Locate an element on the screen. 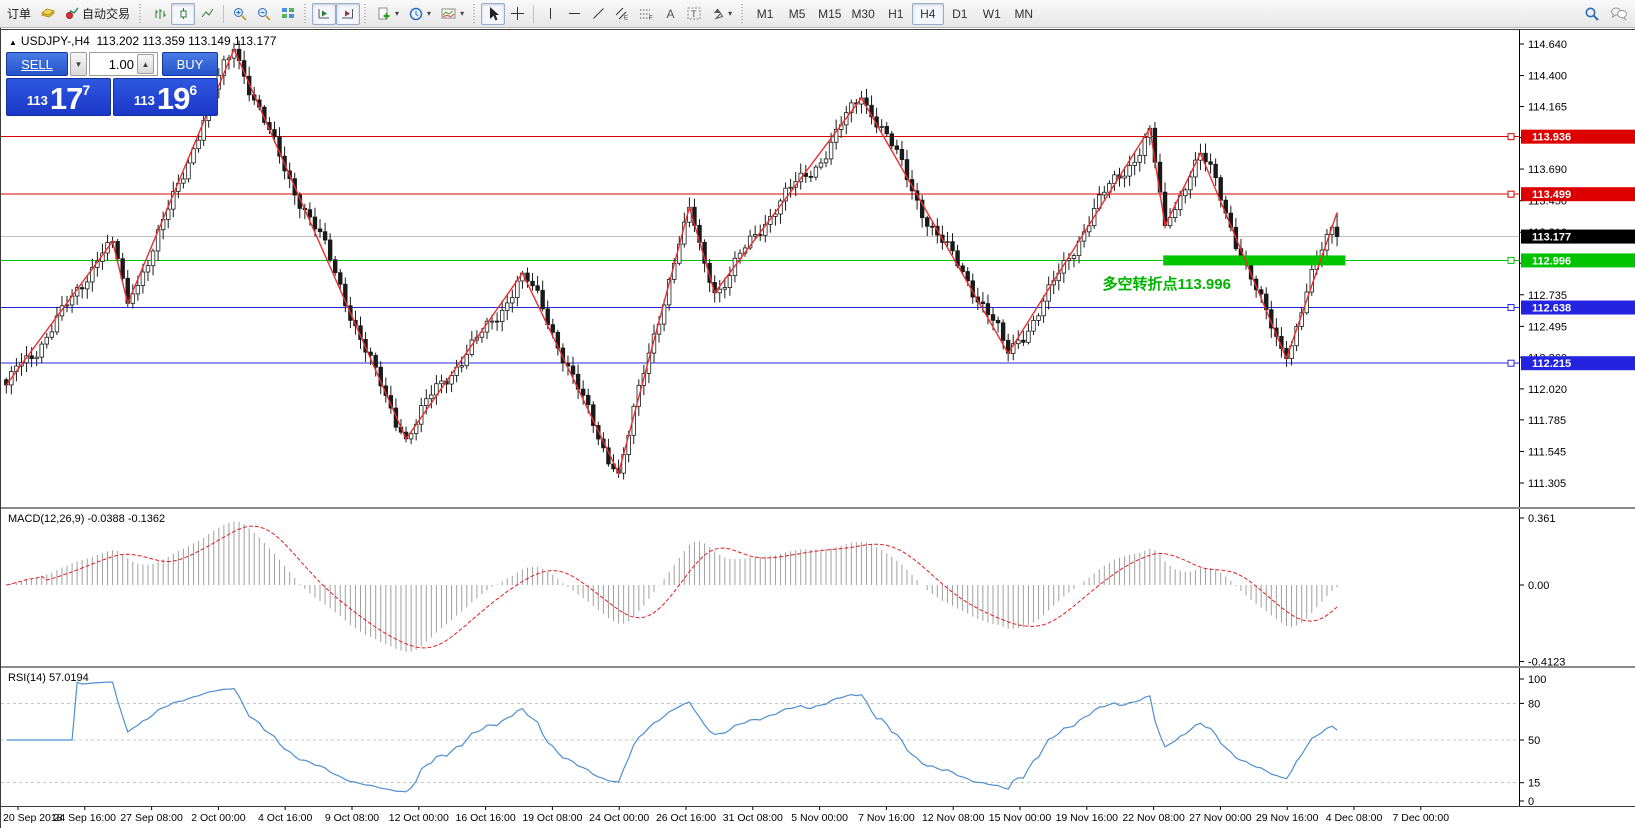  chevron-down-icon: ▾ is located at coordinates (462, 13).